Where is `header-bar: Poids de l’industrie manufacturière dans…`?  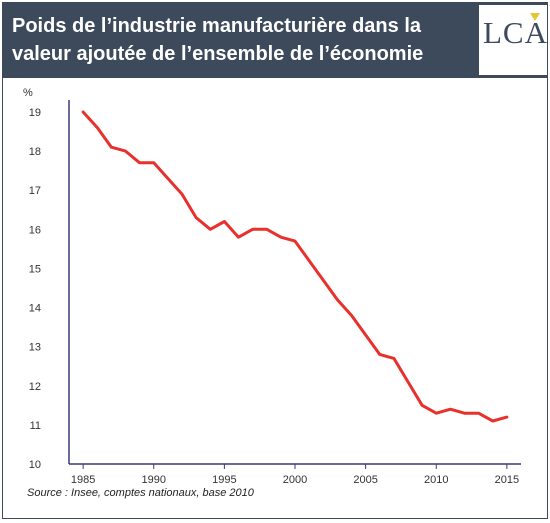
header-bar: Poids de l’industrie manufacturière dans… is located at coordinates (275, 40).